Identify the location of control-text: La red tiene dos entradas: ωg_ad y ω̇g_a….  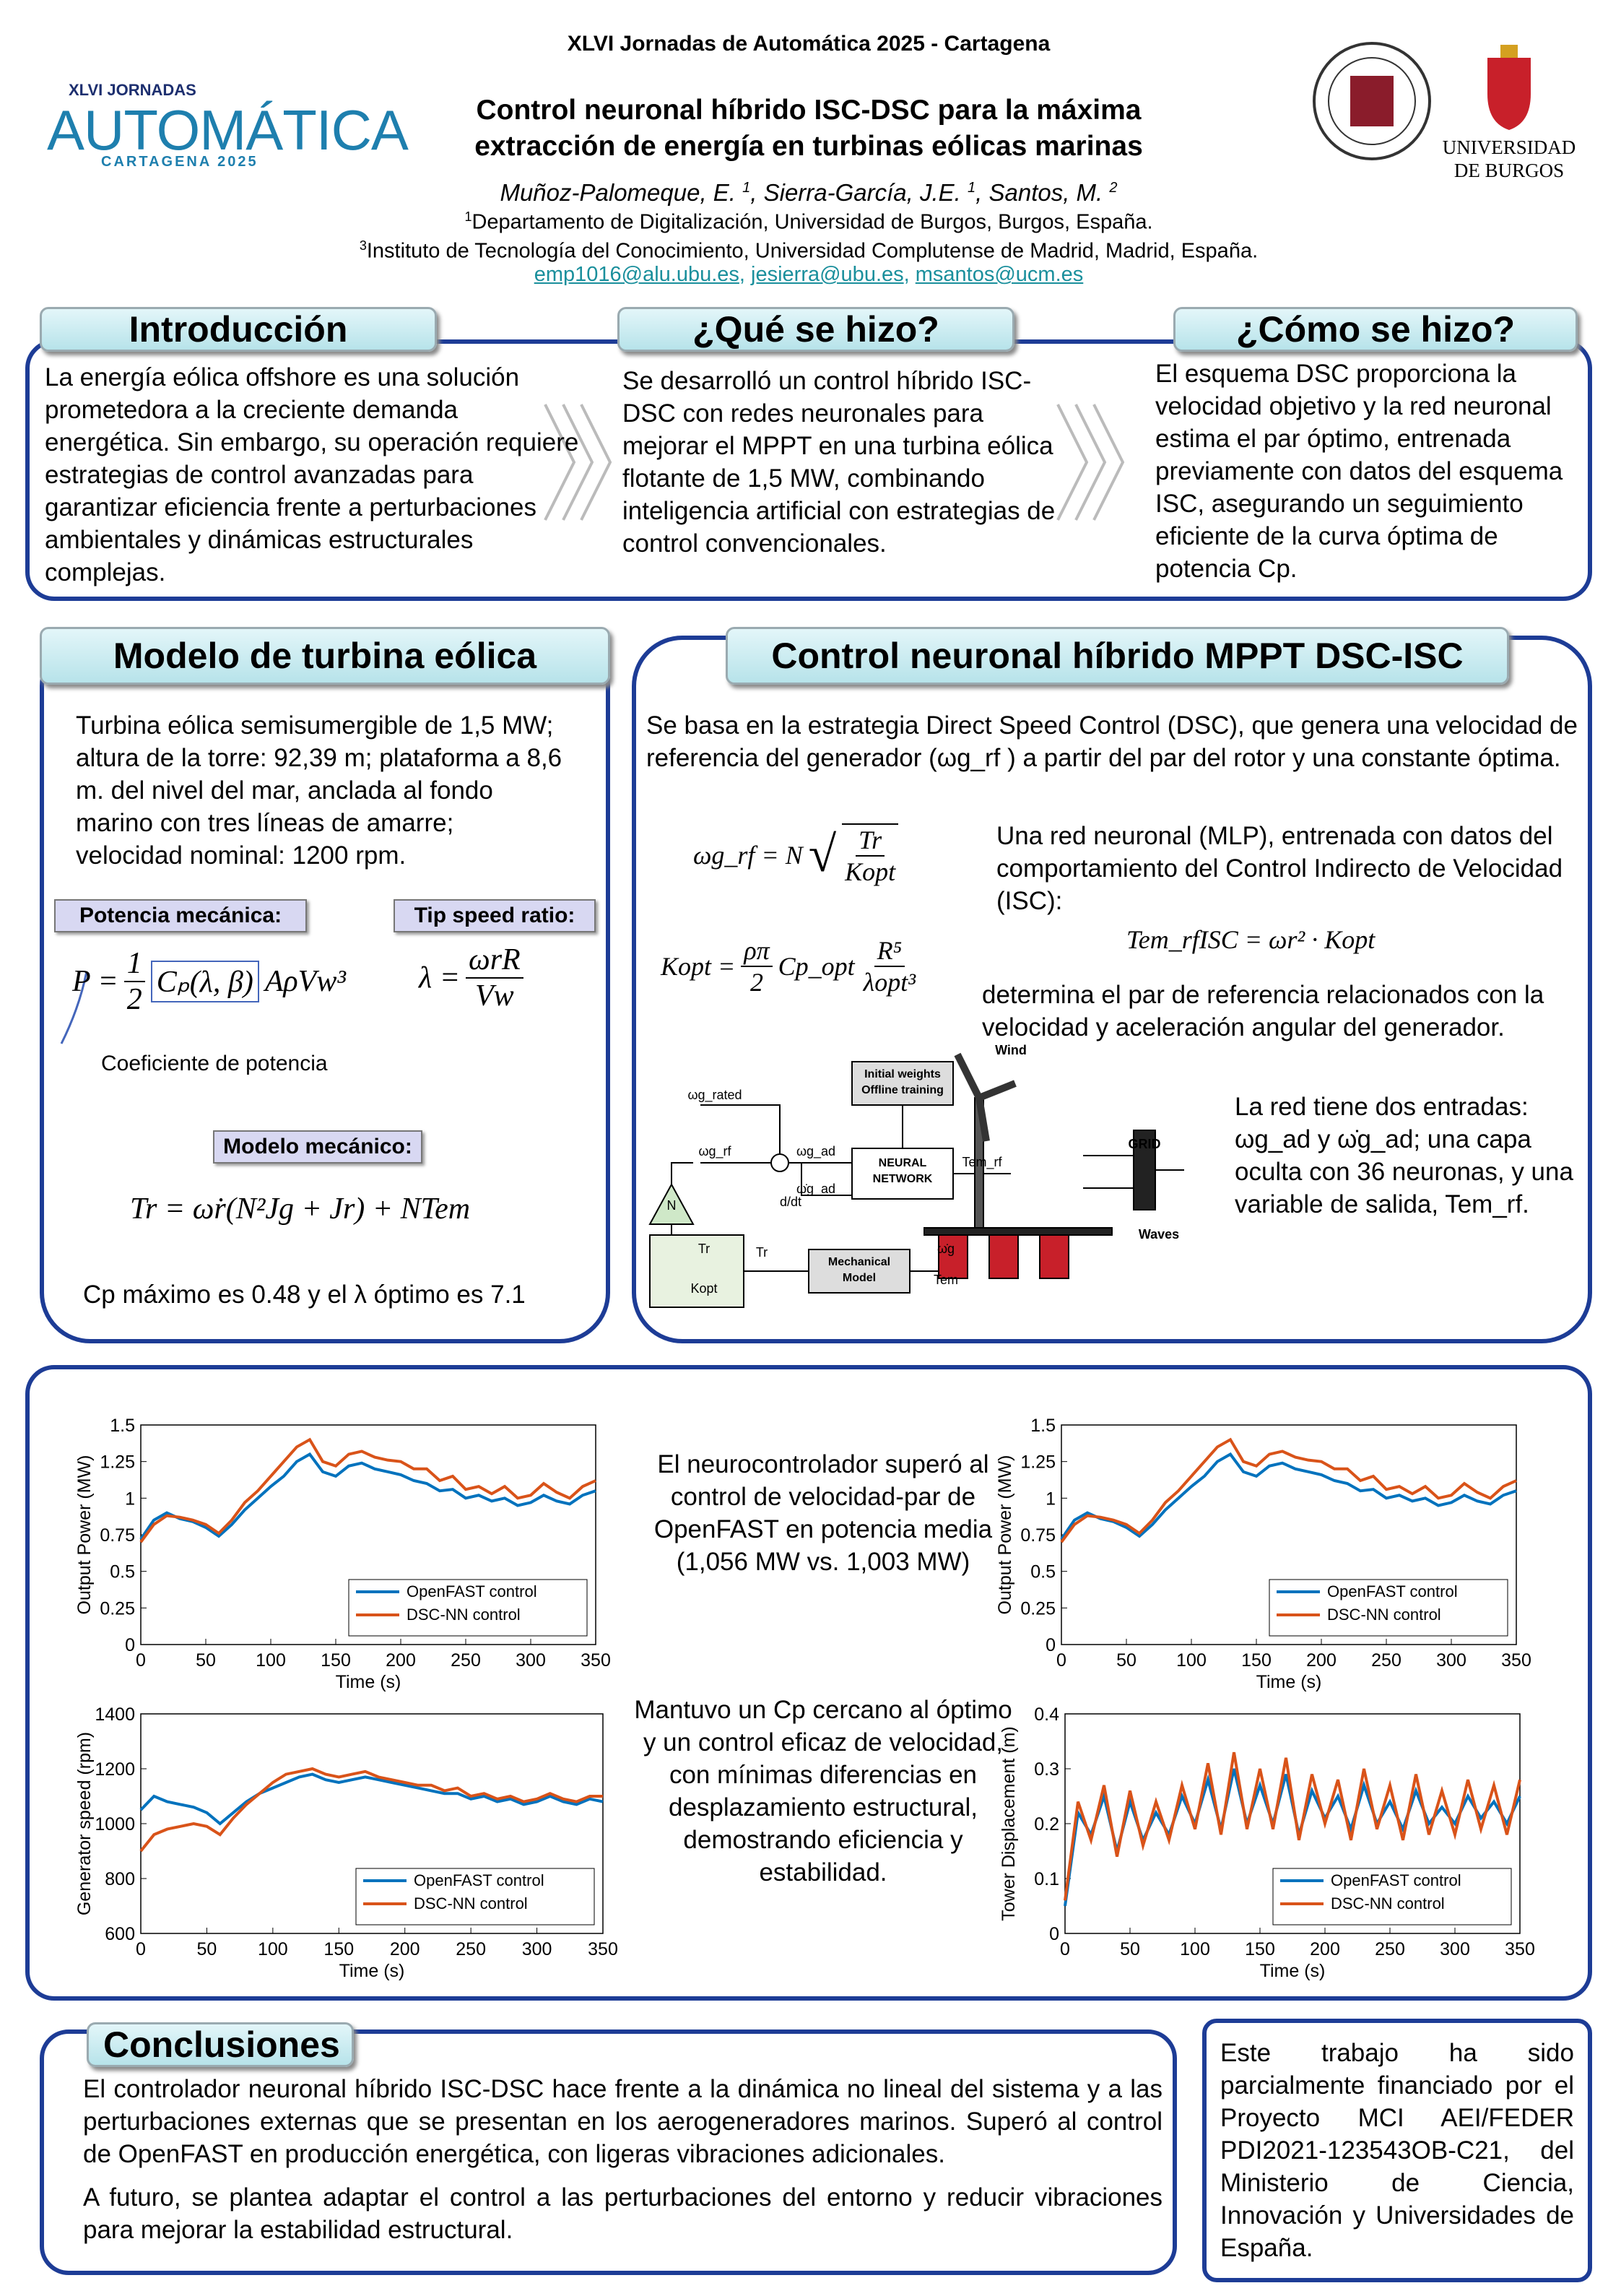
(1404, 1155).